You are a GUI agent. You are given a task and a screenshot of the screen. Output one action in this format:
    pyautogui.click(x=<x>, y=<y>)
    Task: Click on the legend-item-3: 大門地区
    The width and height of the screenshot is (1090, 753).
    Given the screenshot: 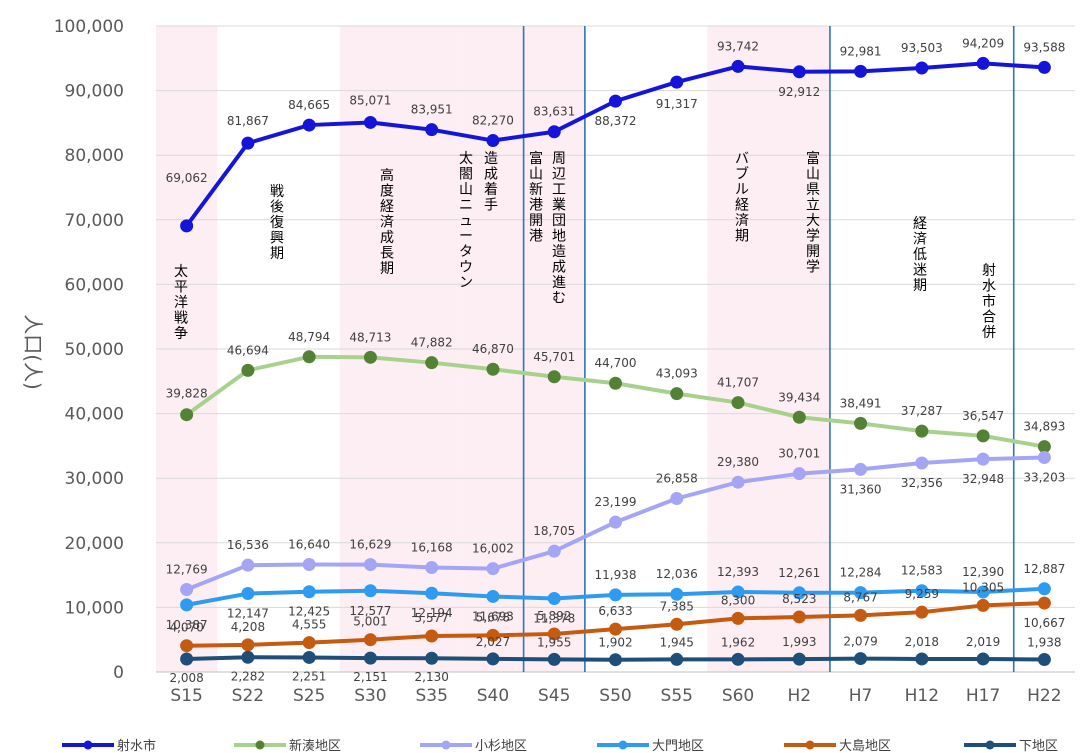 What is the action you would take?
    pyautogui.click(x=650, y=746)
    